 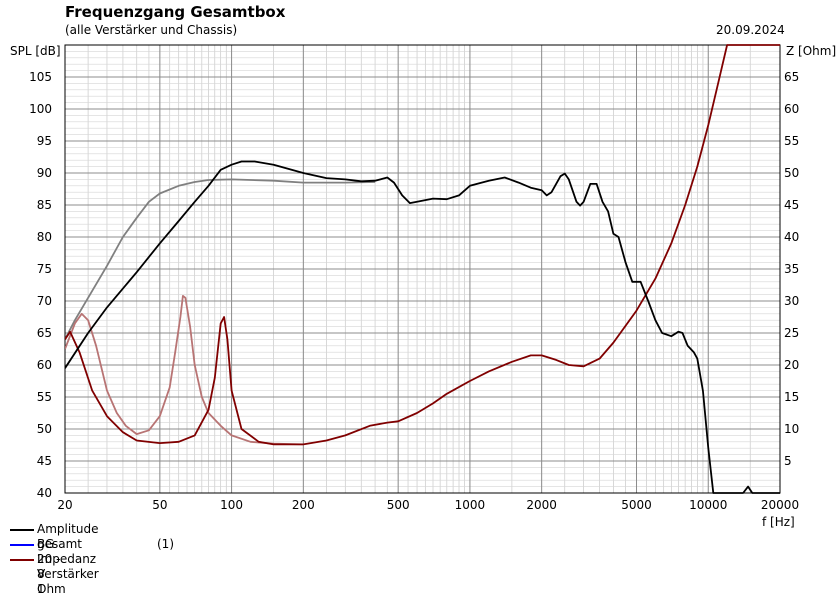 I want to click on series-amplitude-grey, so click(x=220, y=259).